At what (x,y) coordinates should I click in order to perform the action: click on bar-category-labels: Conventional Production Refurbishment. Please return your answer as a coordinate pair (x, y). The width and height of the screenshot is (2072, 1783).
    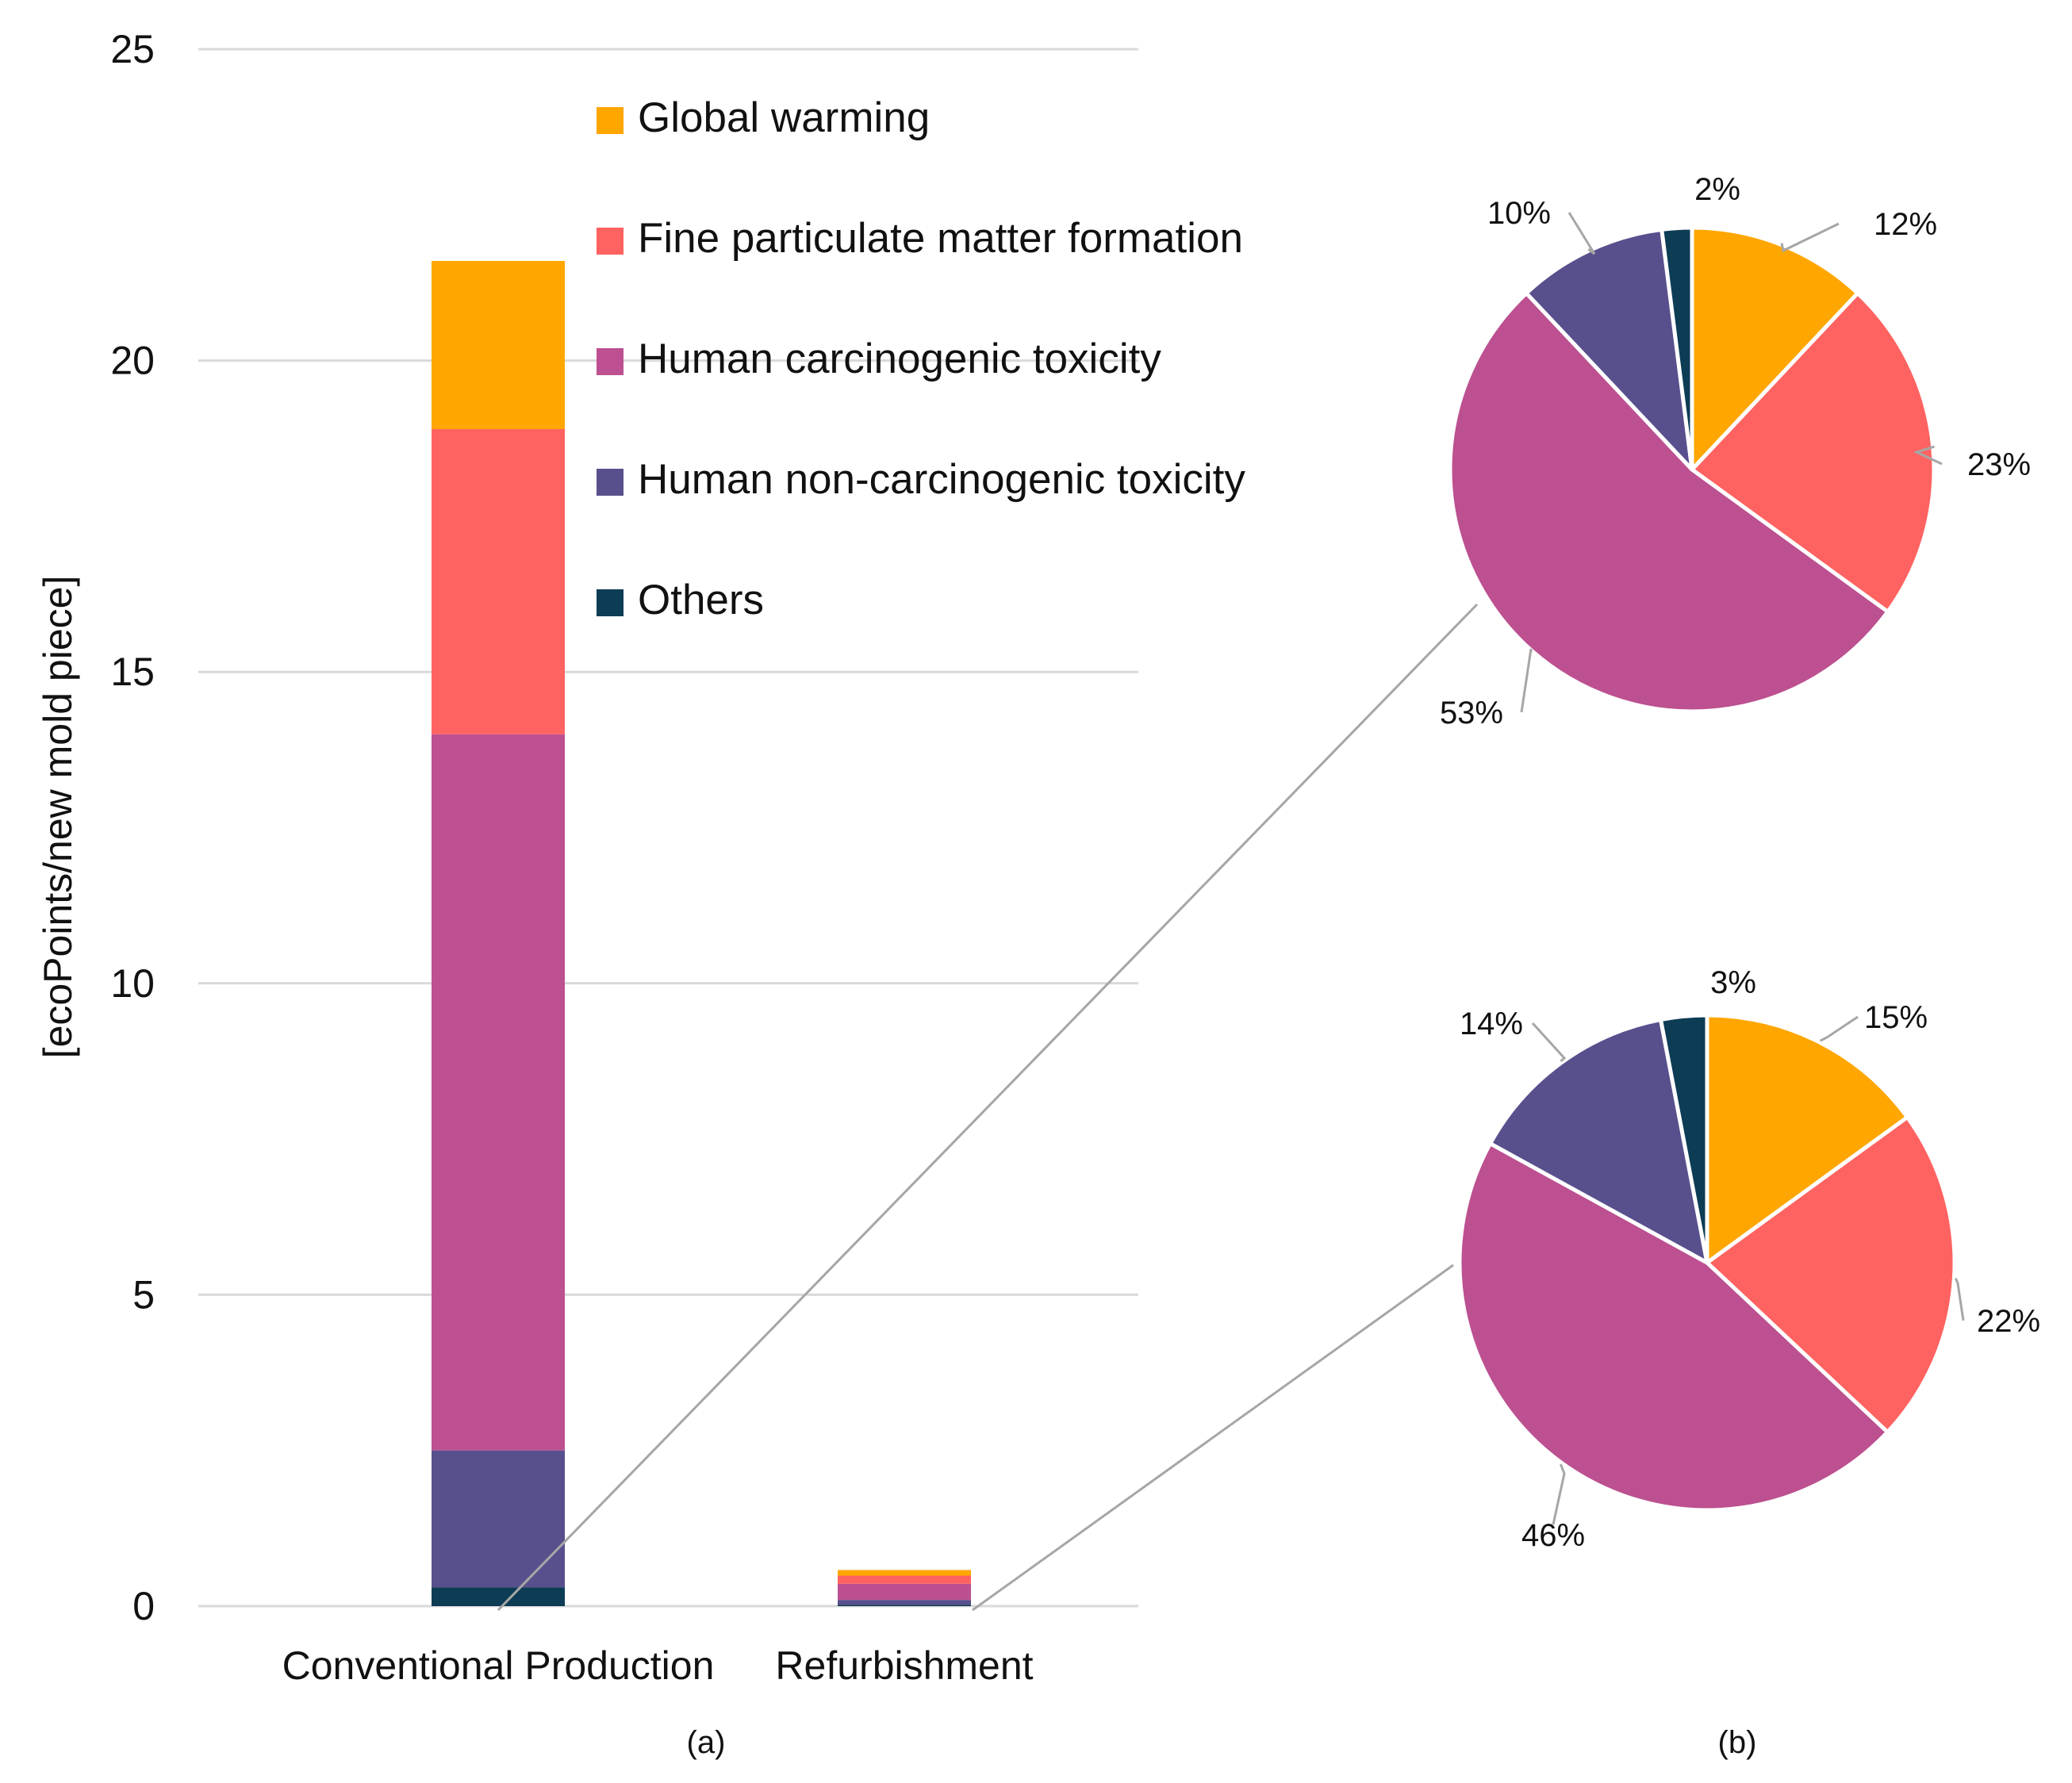
    Looking at the image, I should click on (658, 1666).